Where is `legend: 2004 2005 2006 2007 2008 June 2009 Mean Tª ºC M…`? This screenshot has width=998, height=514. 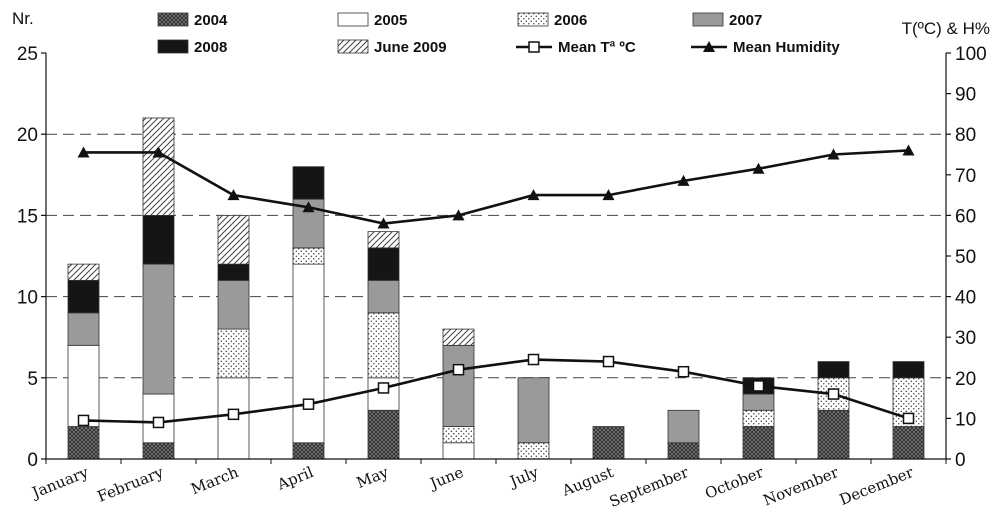 legend: 2004 2005 2006 2007 2008 June 2009 Mean Tª ºC M… is located at coordinates (498, 34).